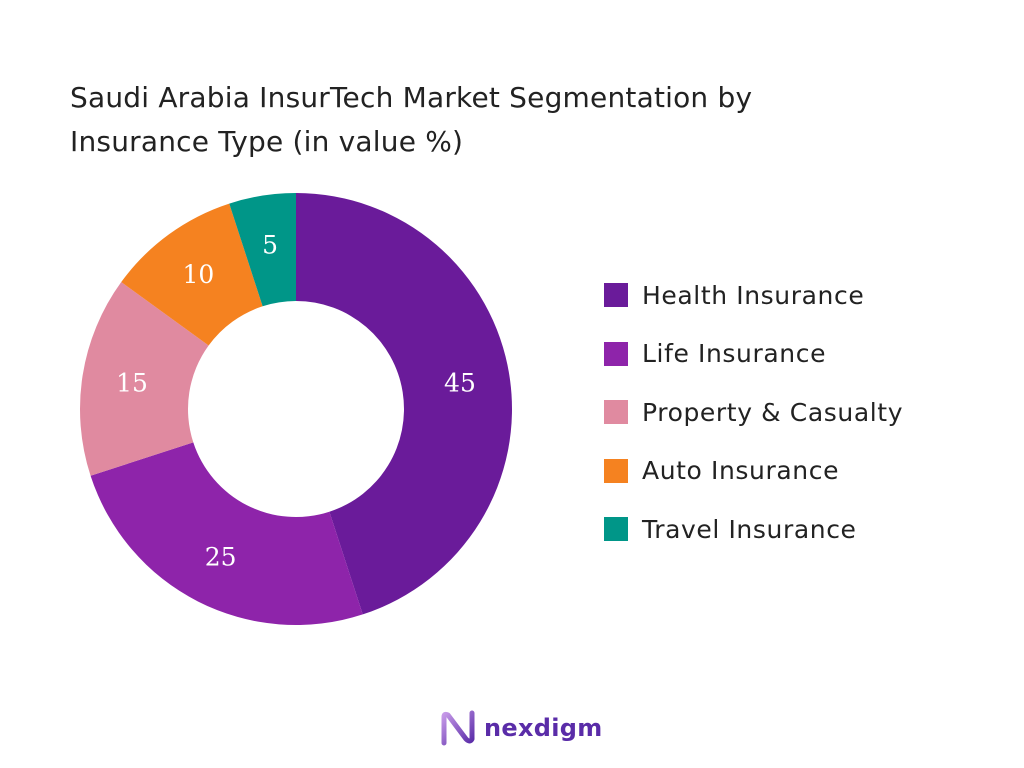 The height and width of the screenshot is (768, 1024). I want to click on slice-value-label: 15, so click(132, 383).